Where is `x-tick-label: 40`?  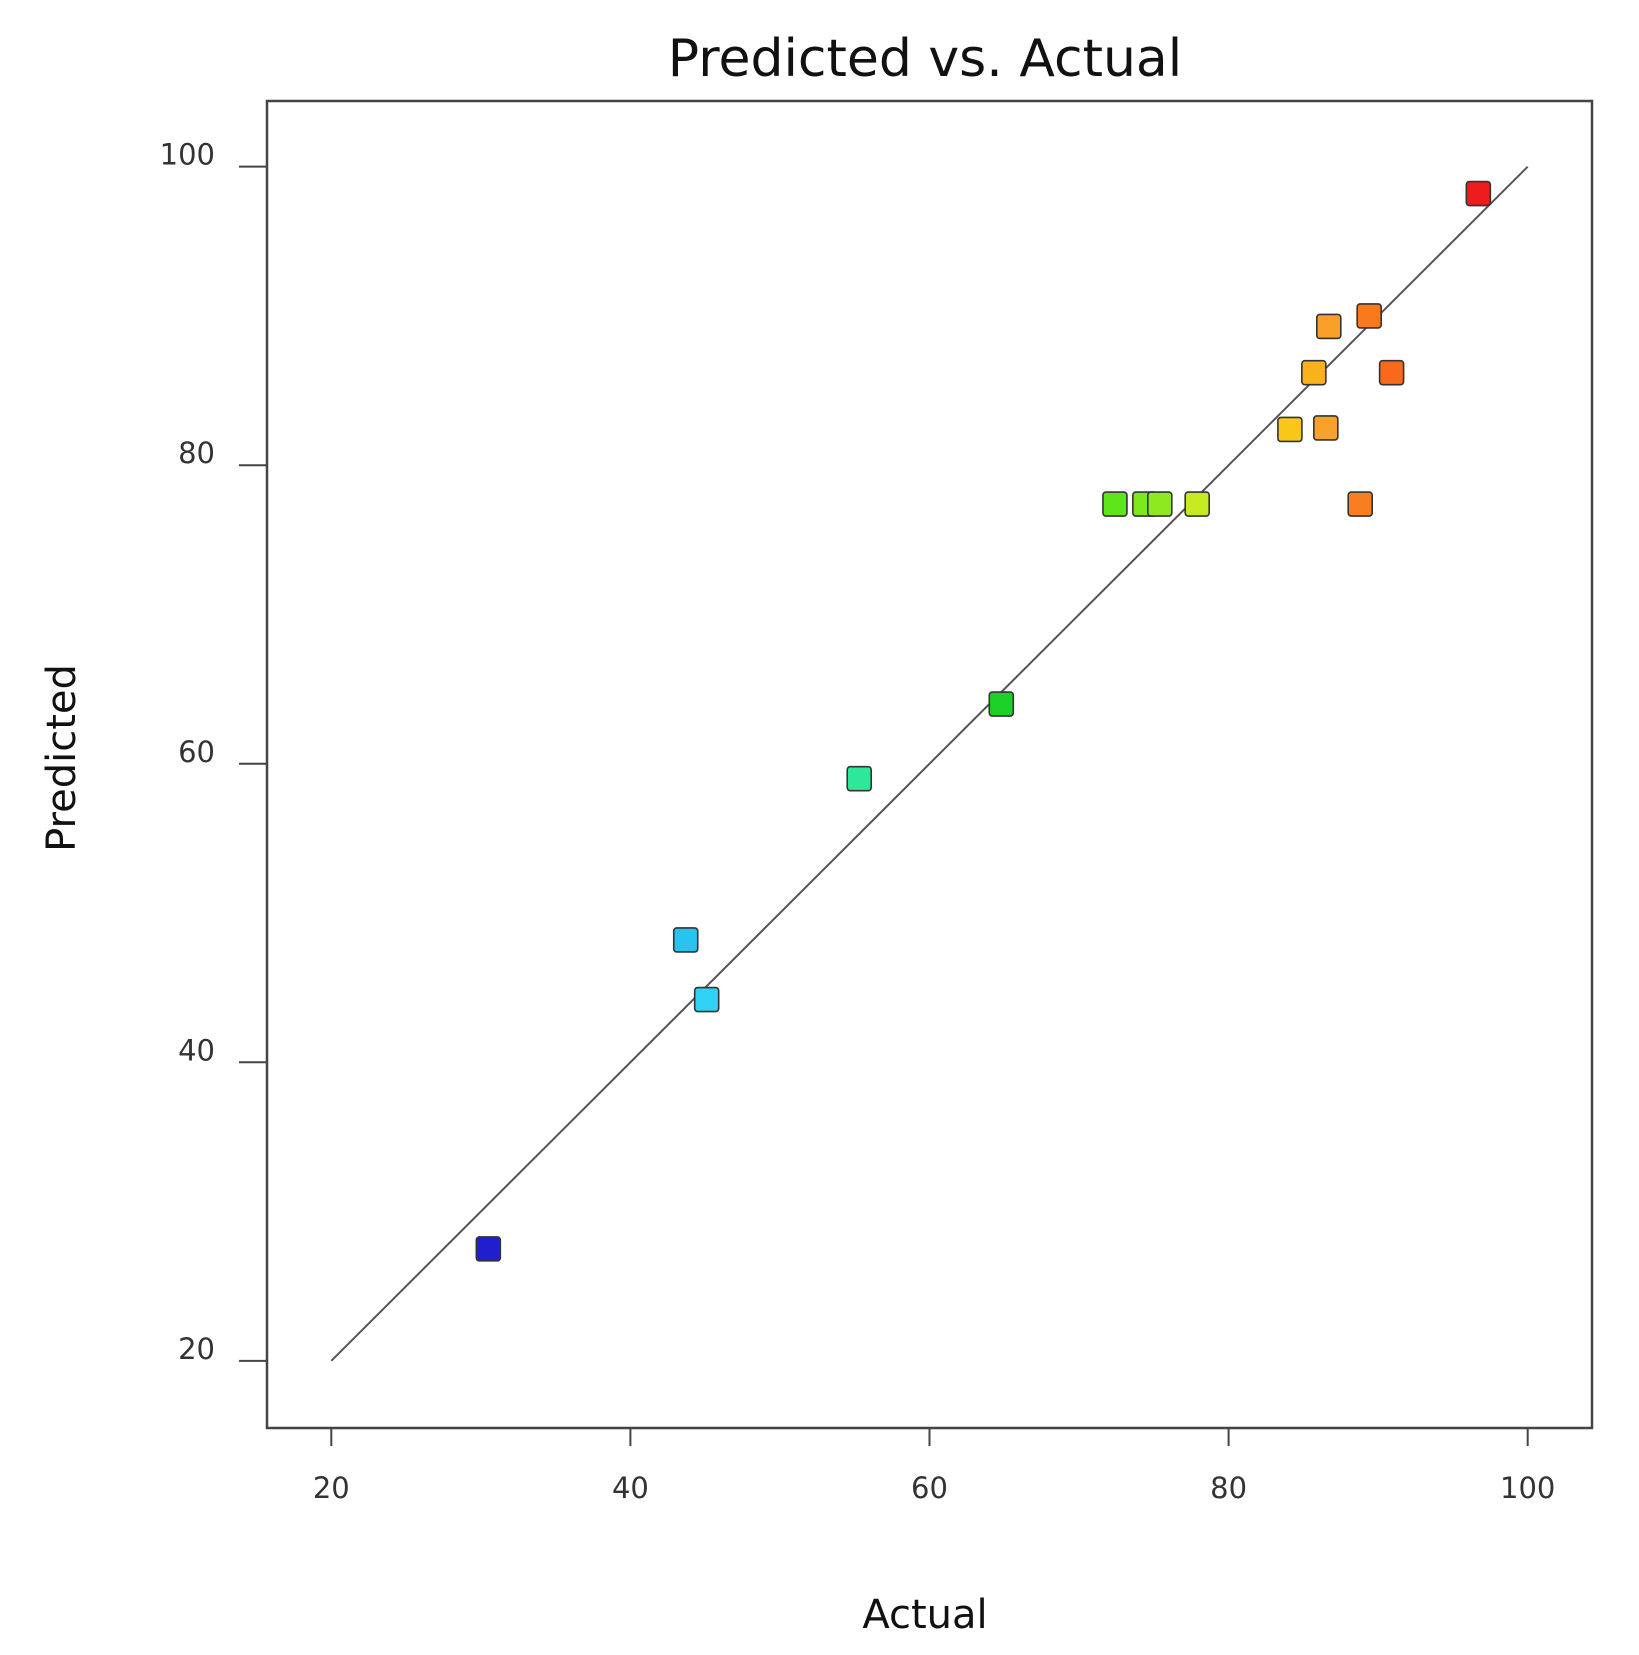
x-tick-label: 40 is located at coordinates (630, 1488).